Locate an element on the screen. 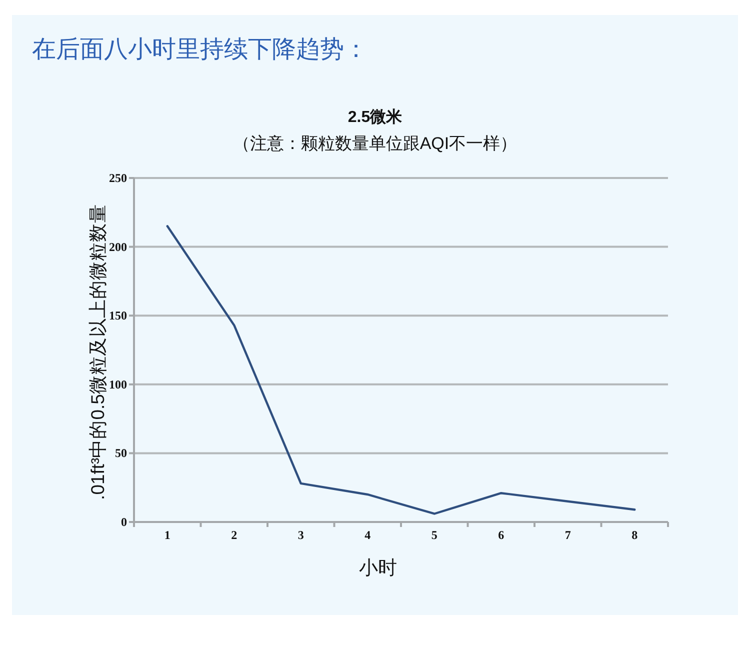 This screenshot has height=664, width=750. annotation: 在后面八小时里持续下降趋势： is located at coordinates (200, 49).